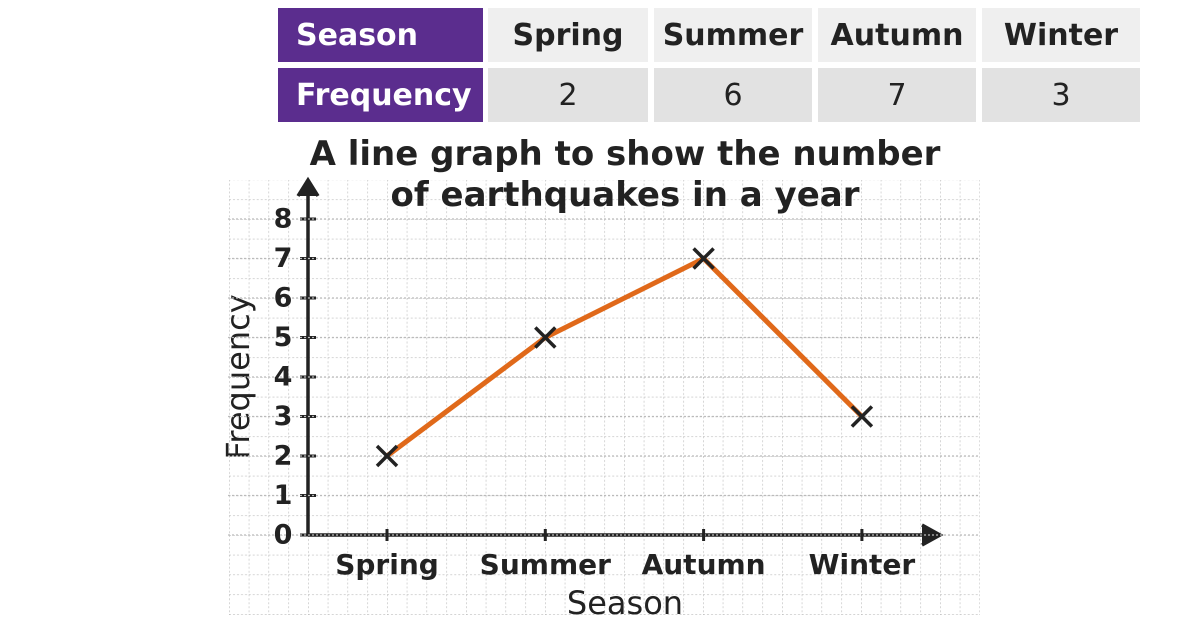  Describe the element at coordinates (380, 35) in the screenshot. I see `table-cell: Season` at that location.